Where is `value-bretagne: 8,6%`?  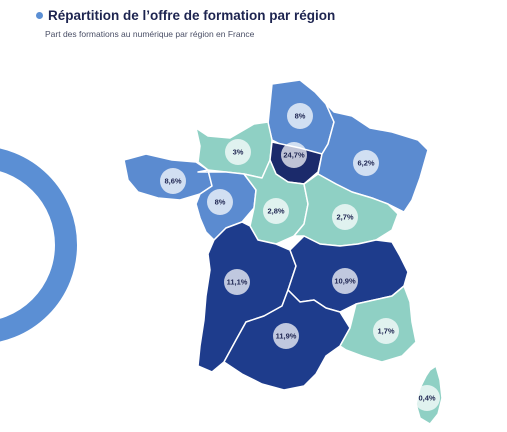 value-bretagne: 8,6% is located at coordinates (172, 181).